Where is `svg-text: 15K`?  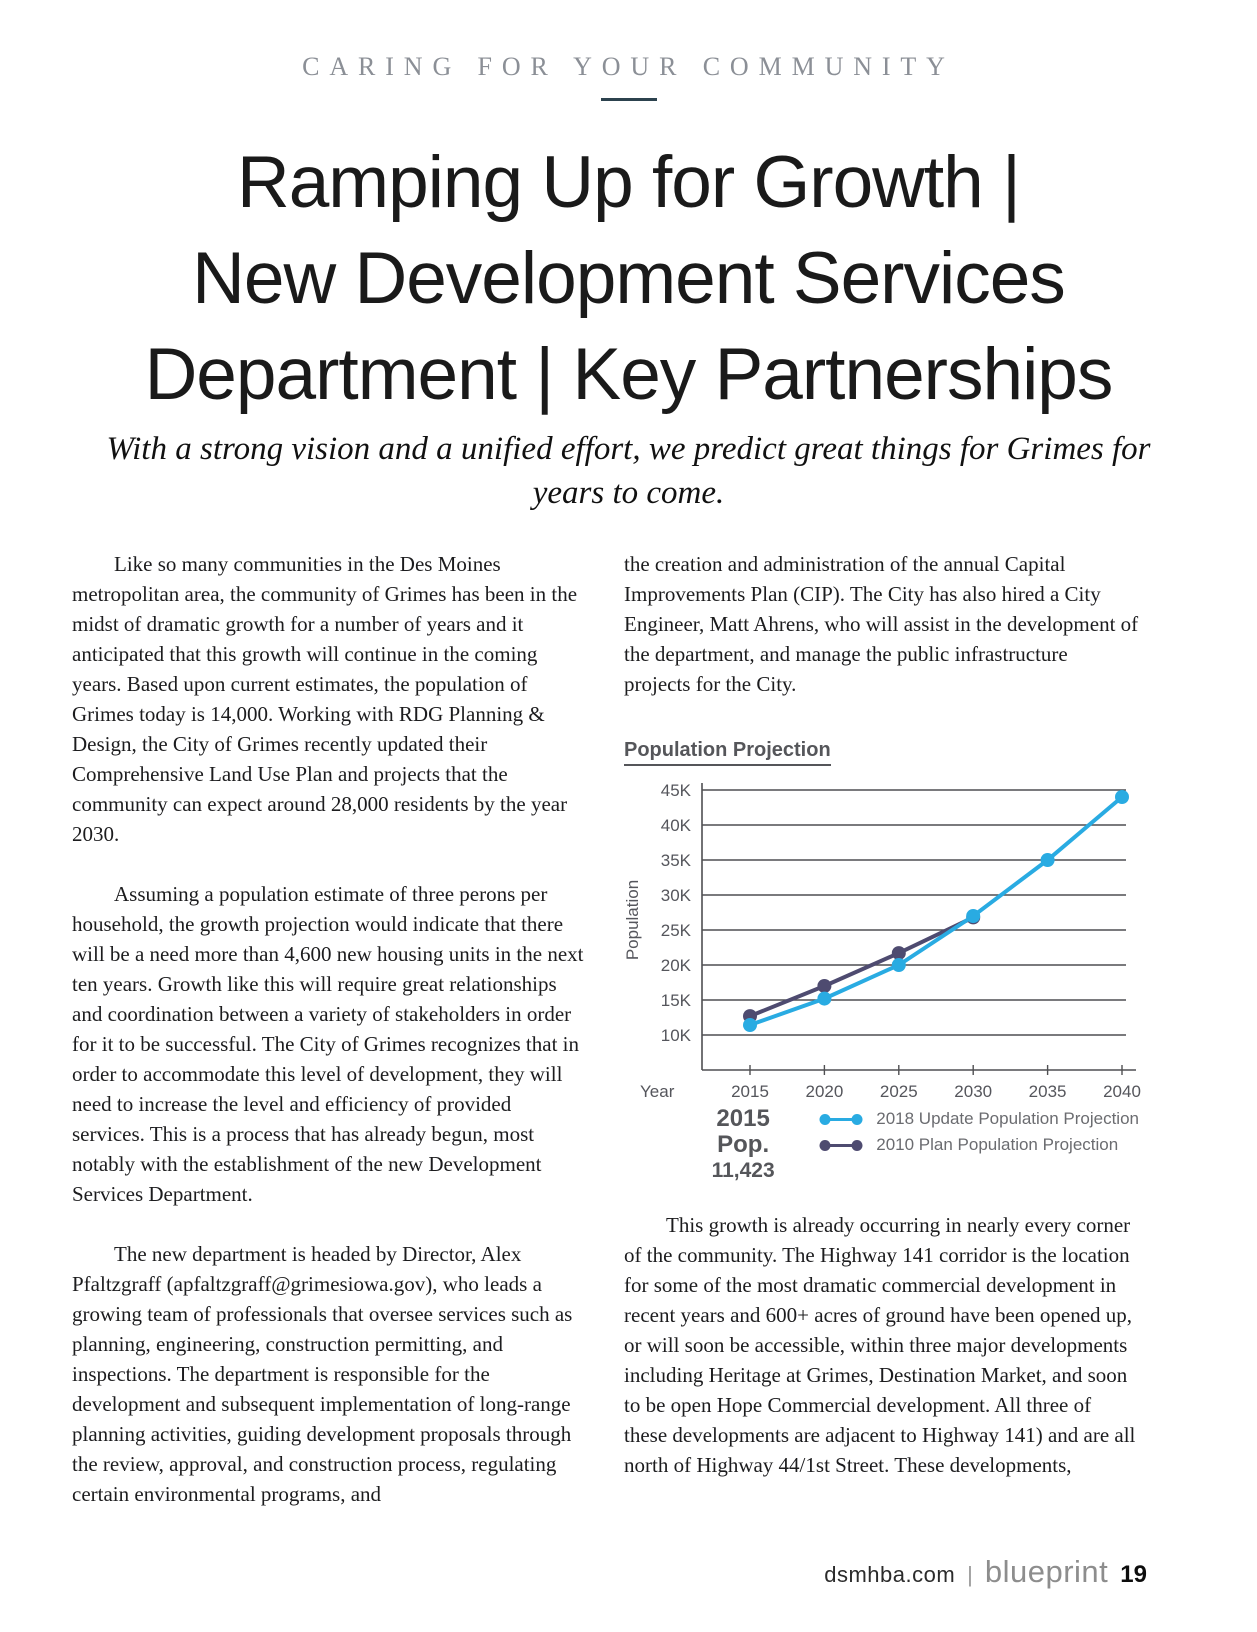
svg-text: 15K is located at coordinates (676, 1000).